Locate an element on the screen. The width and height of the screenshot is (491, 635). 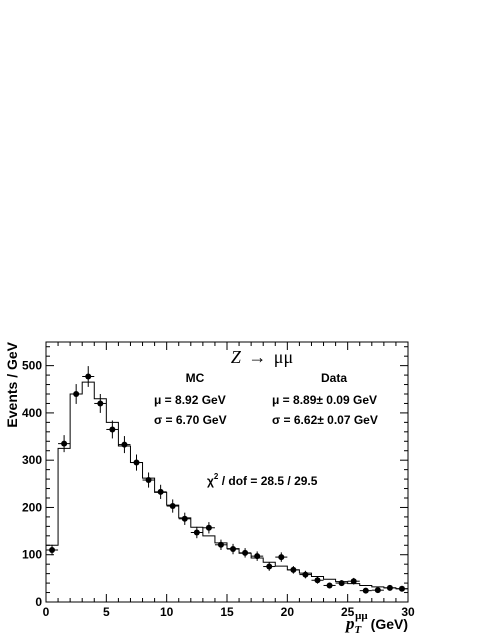
mc-header: MC is located at coordinates (195, 378).